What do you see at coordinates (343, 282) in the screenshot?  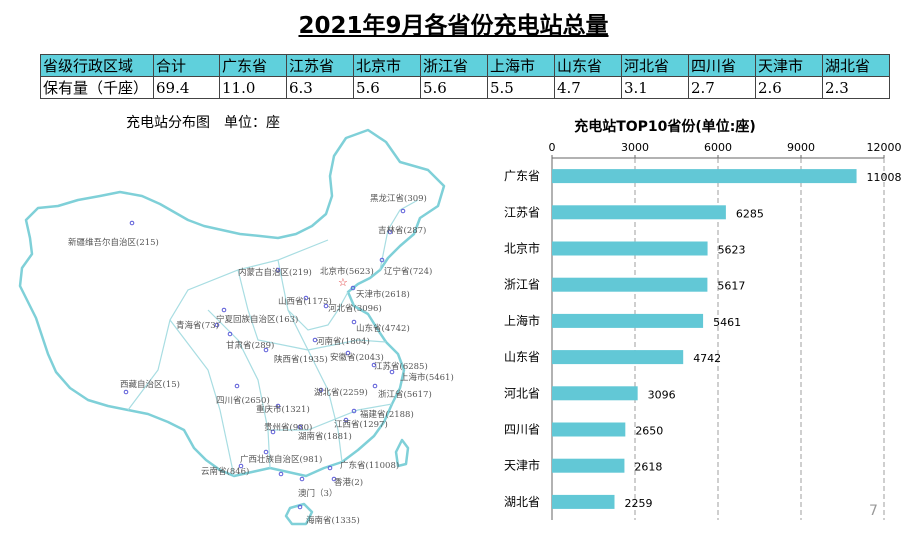 I see `capital-star-icon: ☆` at bounding box center [343, 282].